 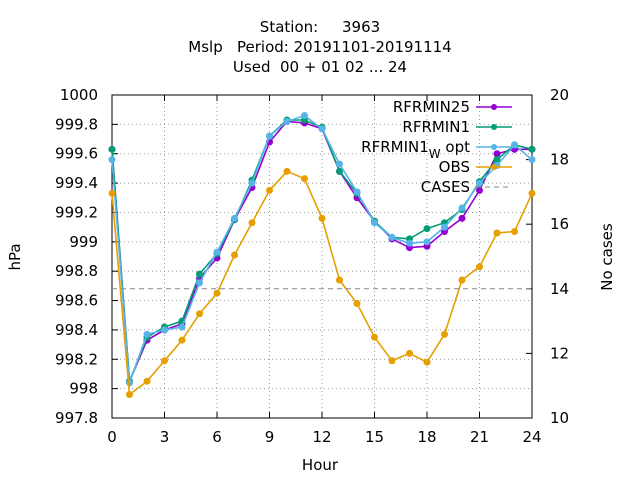 What do you see at coordinates (445, 187) in the screenshot?
I see `legend-label: CASES` at bounding box center [445, 187].